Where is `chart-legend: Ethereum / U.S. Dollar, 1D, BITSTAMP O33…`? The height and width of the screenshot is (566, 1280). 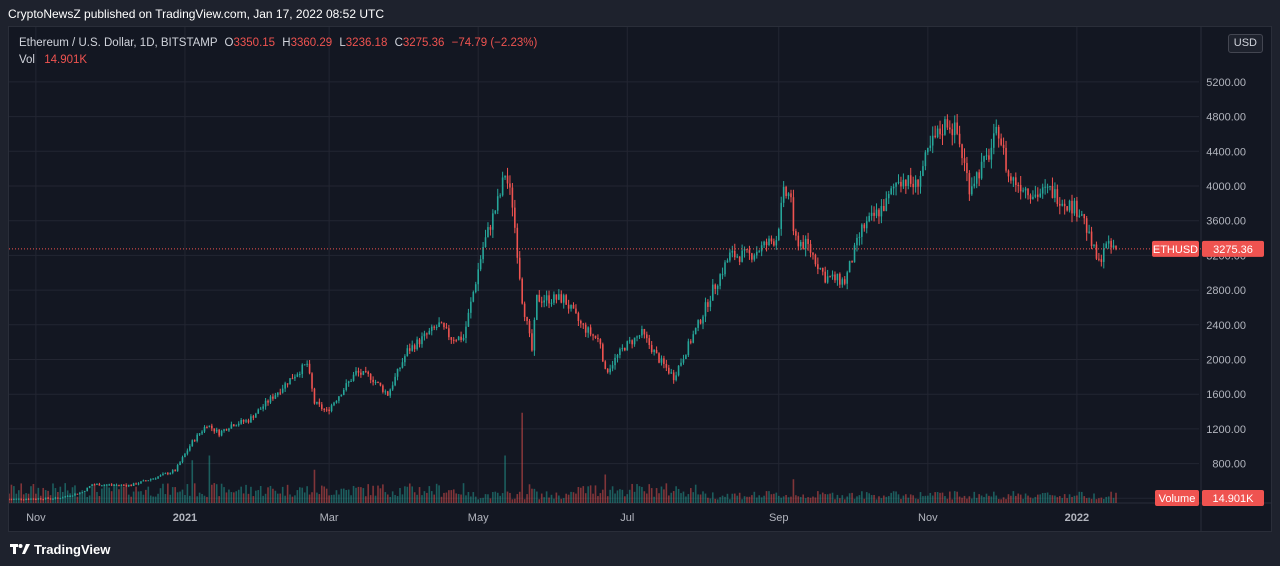
chart-legend: Ethereum / U.S. Dollar, 1D, BITSTAMP O33… is located at coordinates (278, 52).